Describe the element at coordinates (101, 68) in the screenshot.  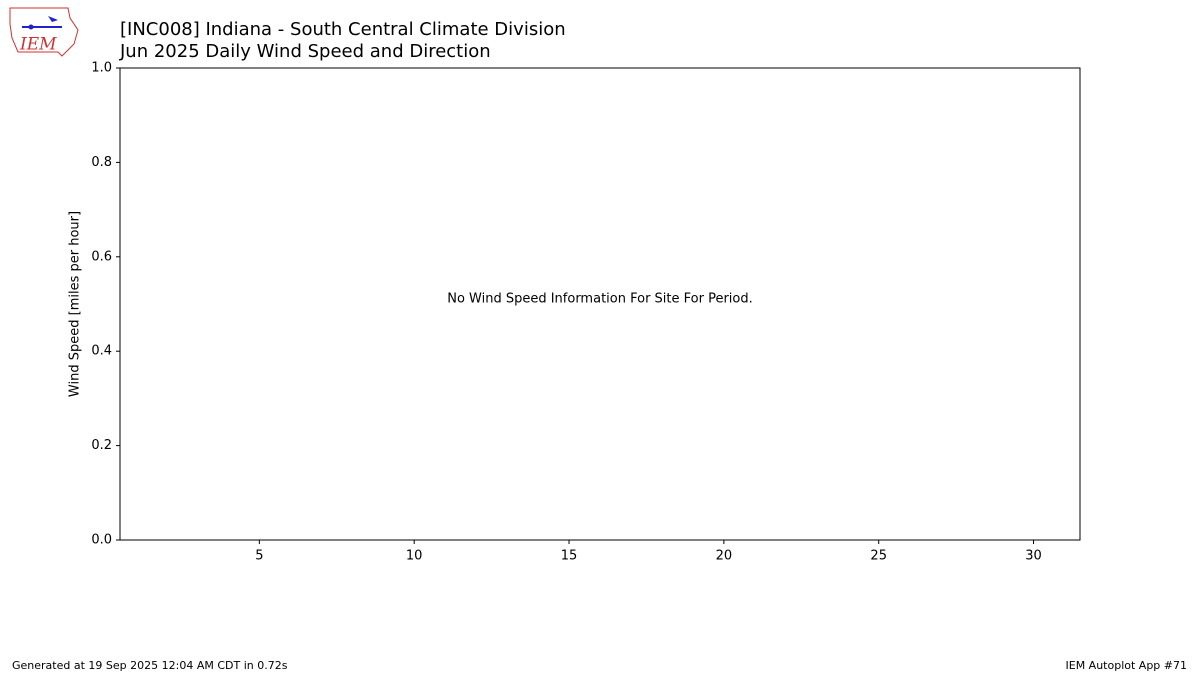
I see `y-tick-label: 1.0` at that location.